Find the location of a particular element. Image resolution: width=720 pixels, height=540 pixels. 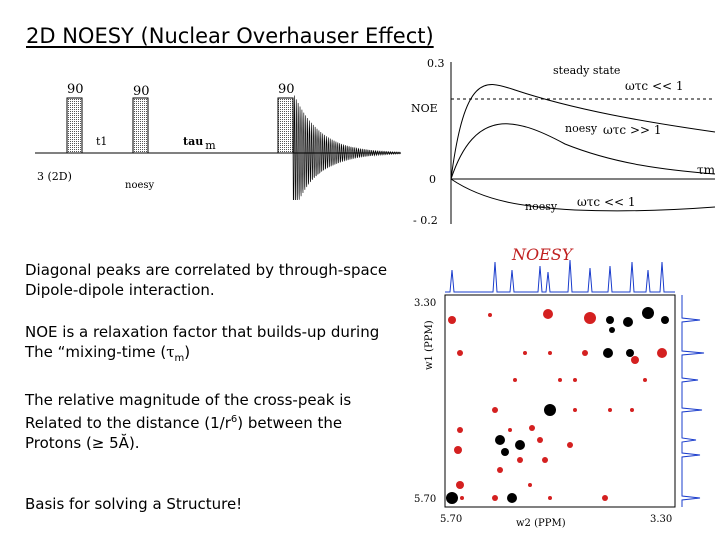

label-90-2: 90 is located at coordinates (141, 91).